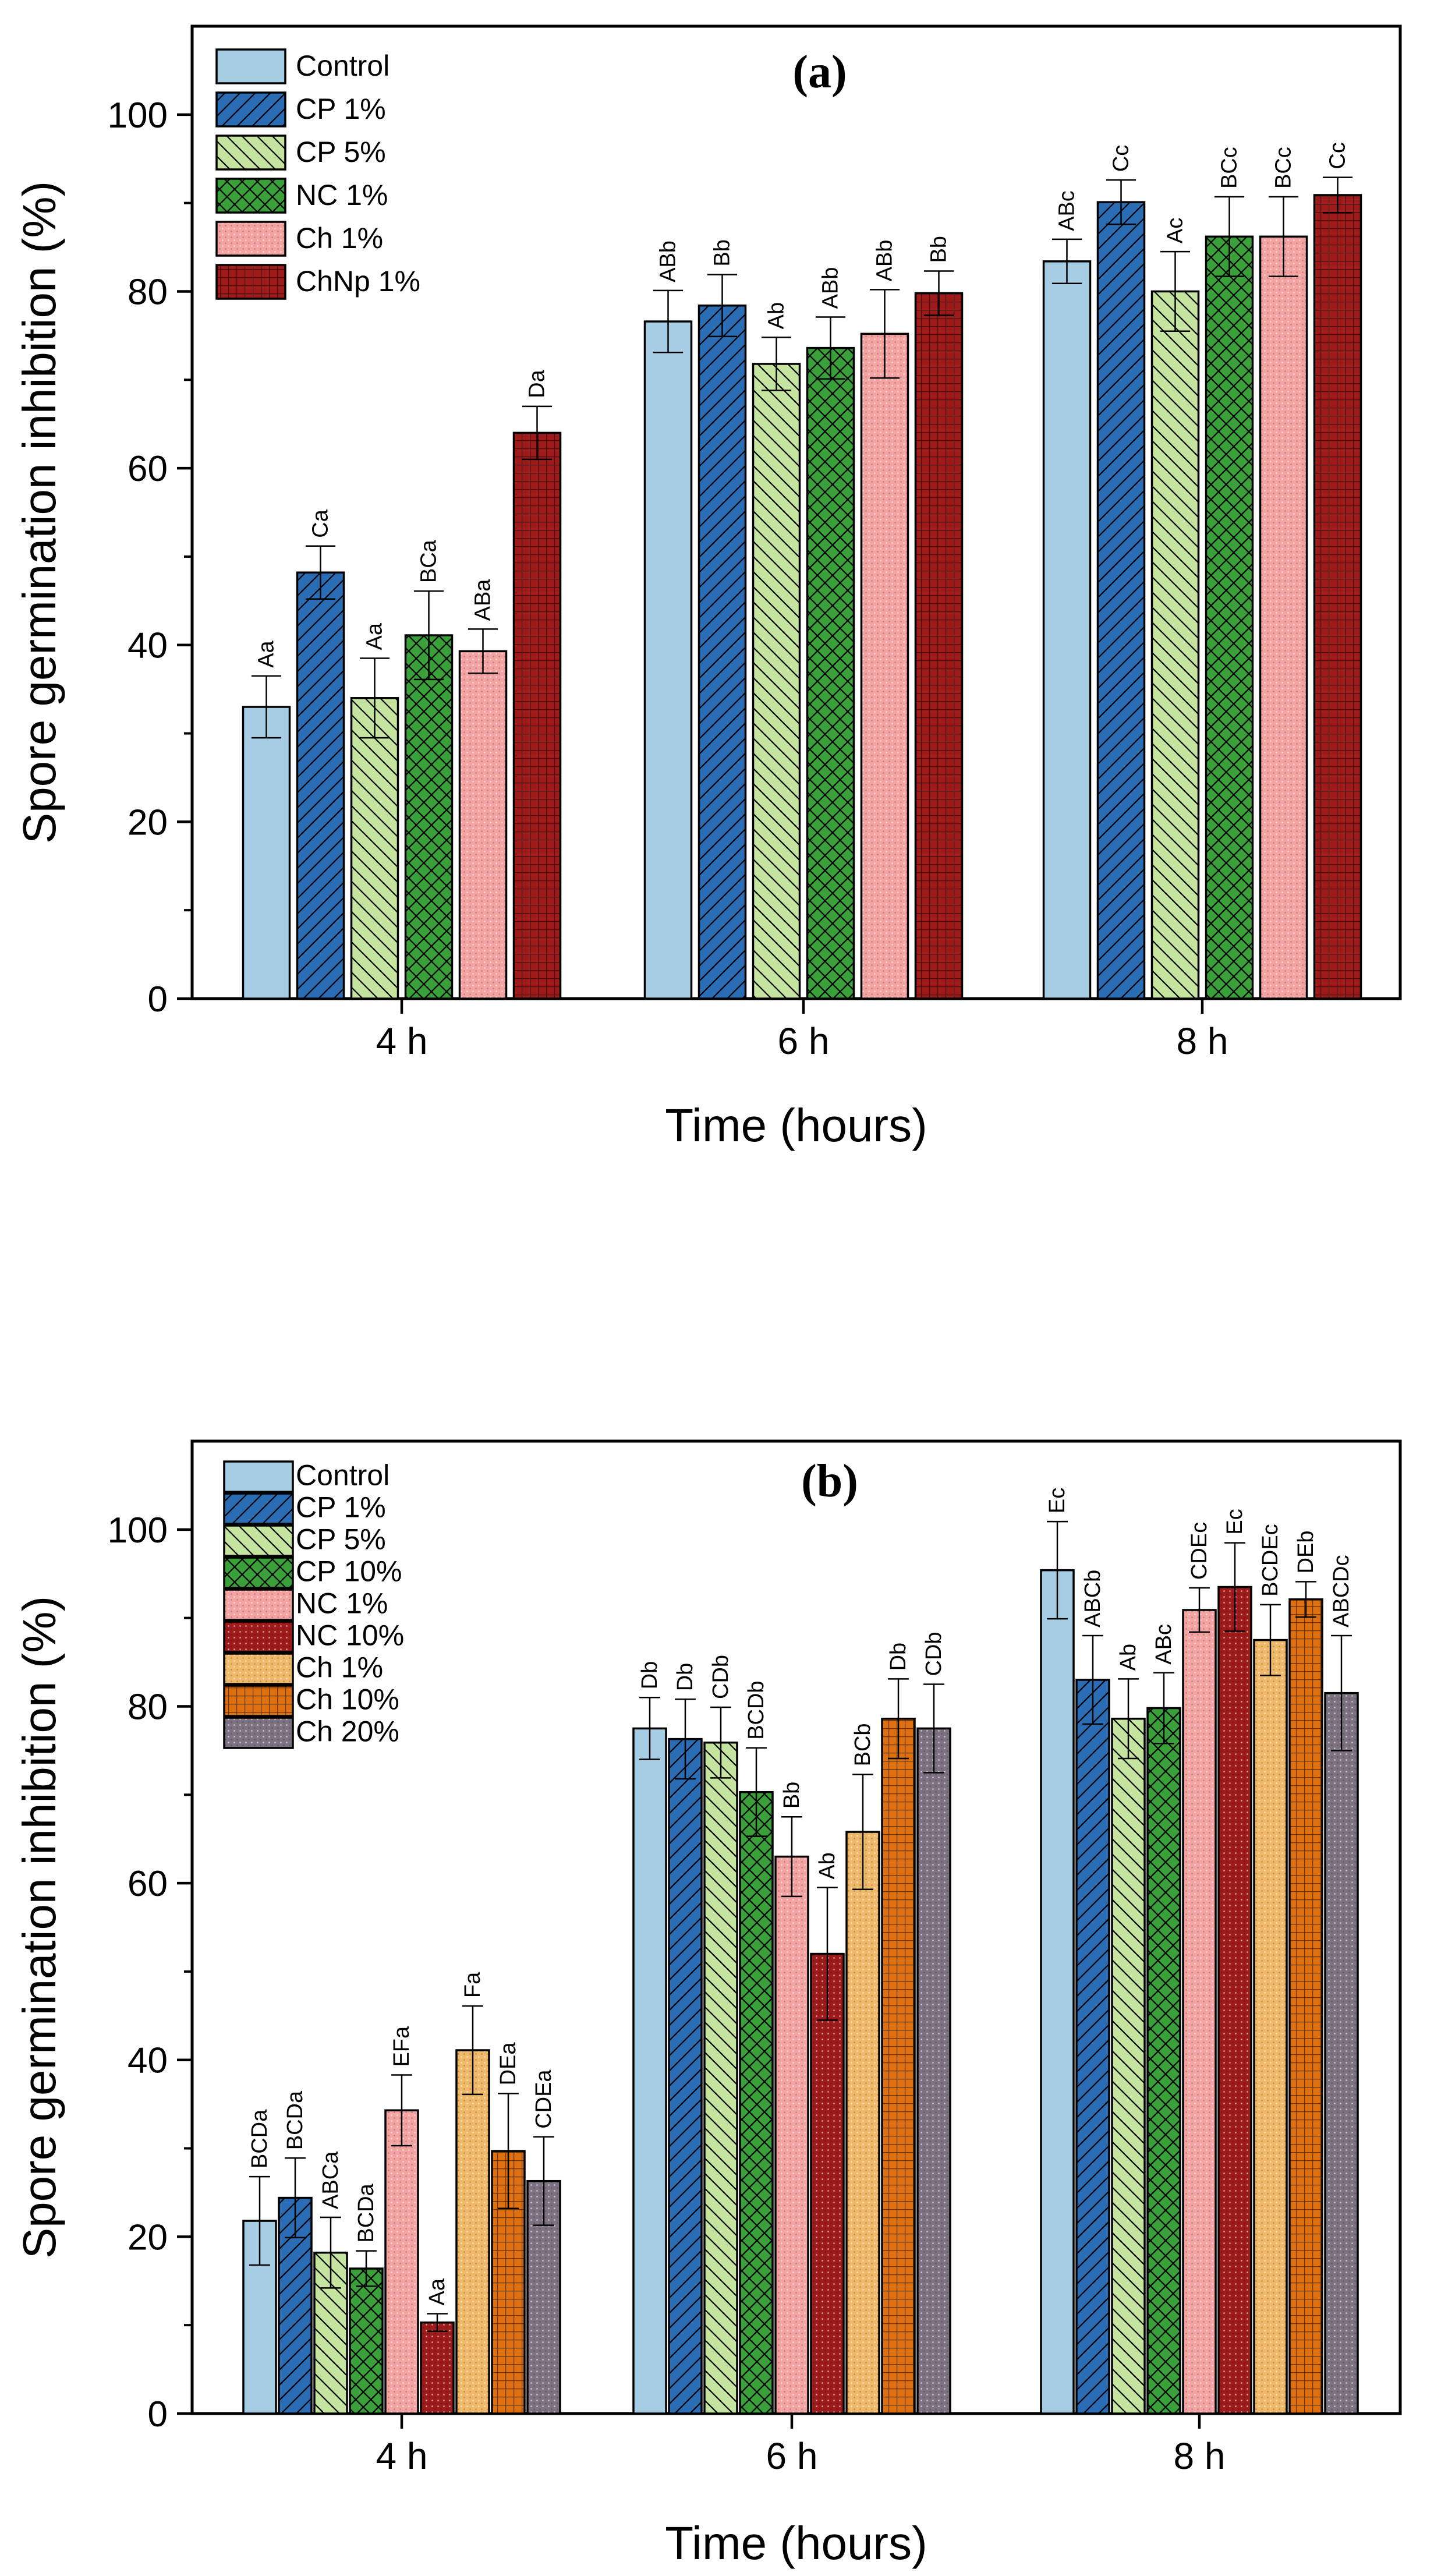 Image resolution: width=1434 pixels, height=2576 pixels. I want to click on significance-label: EFa, so click(402, 2047).